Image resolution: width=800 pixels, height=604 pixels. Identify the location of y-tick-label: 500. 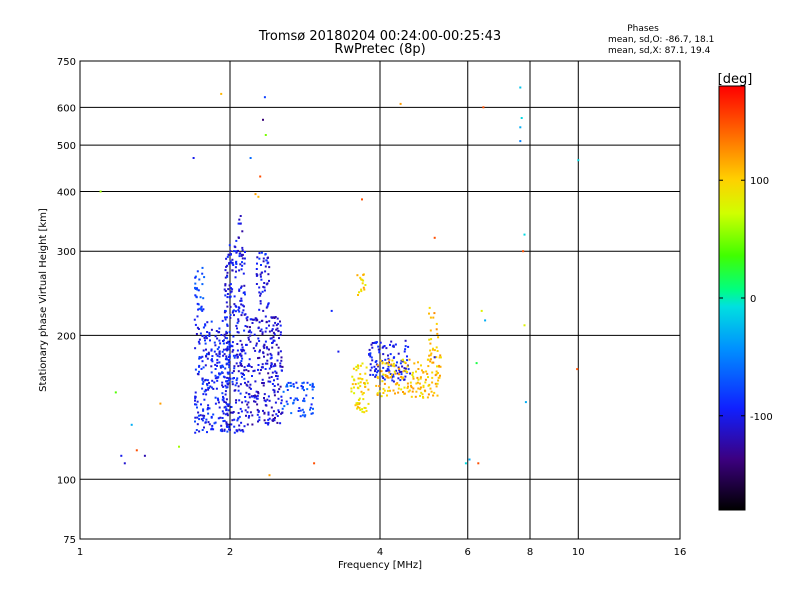
(66, 146).